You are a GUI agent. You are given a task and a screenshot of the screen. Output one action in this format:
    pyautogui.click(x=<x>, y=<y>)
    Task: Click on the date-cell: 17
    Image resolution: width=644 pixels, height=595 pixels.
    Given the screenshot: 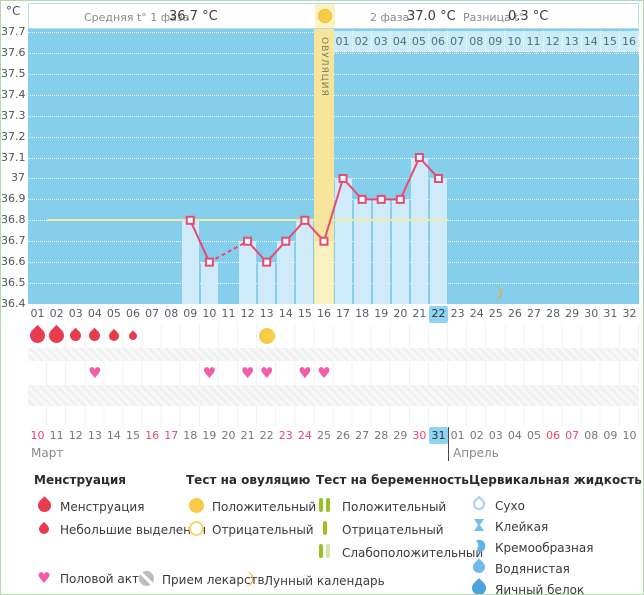 What is the action you would take?
    pyautogui.click(x=171, y=435)
    